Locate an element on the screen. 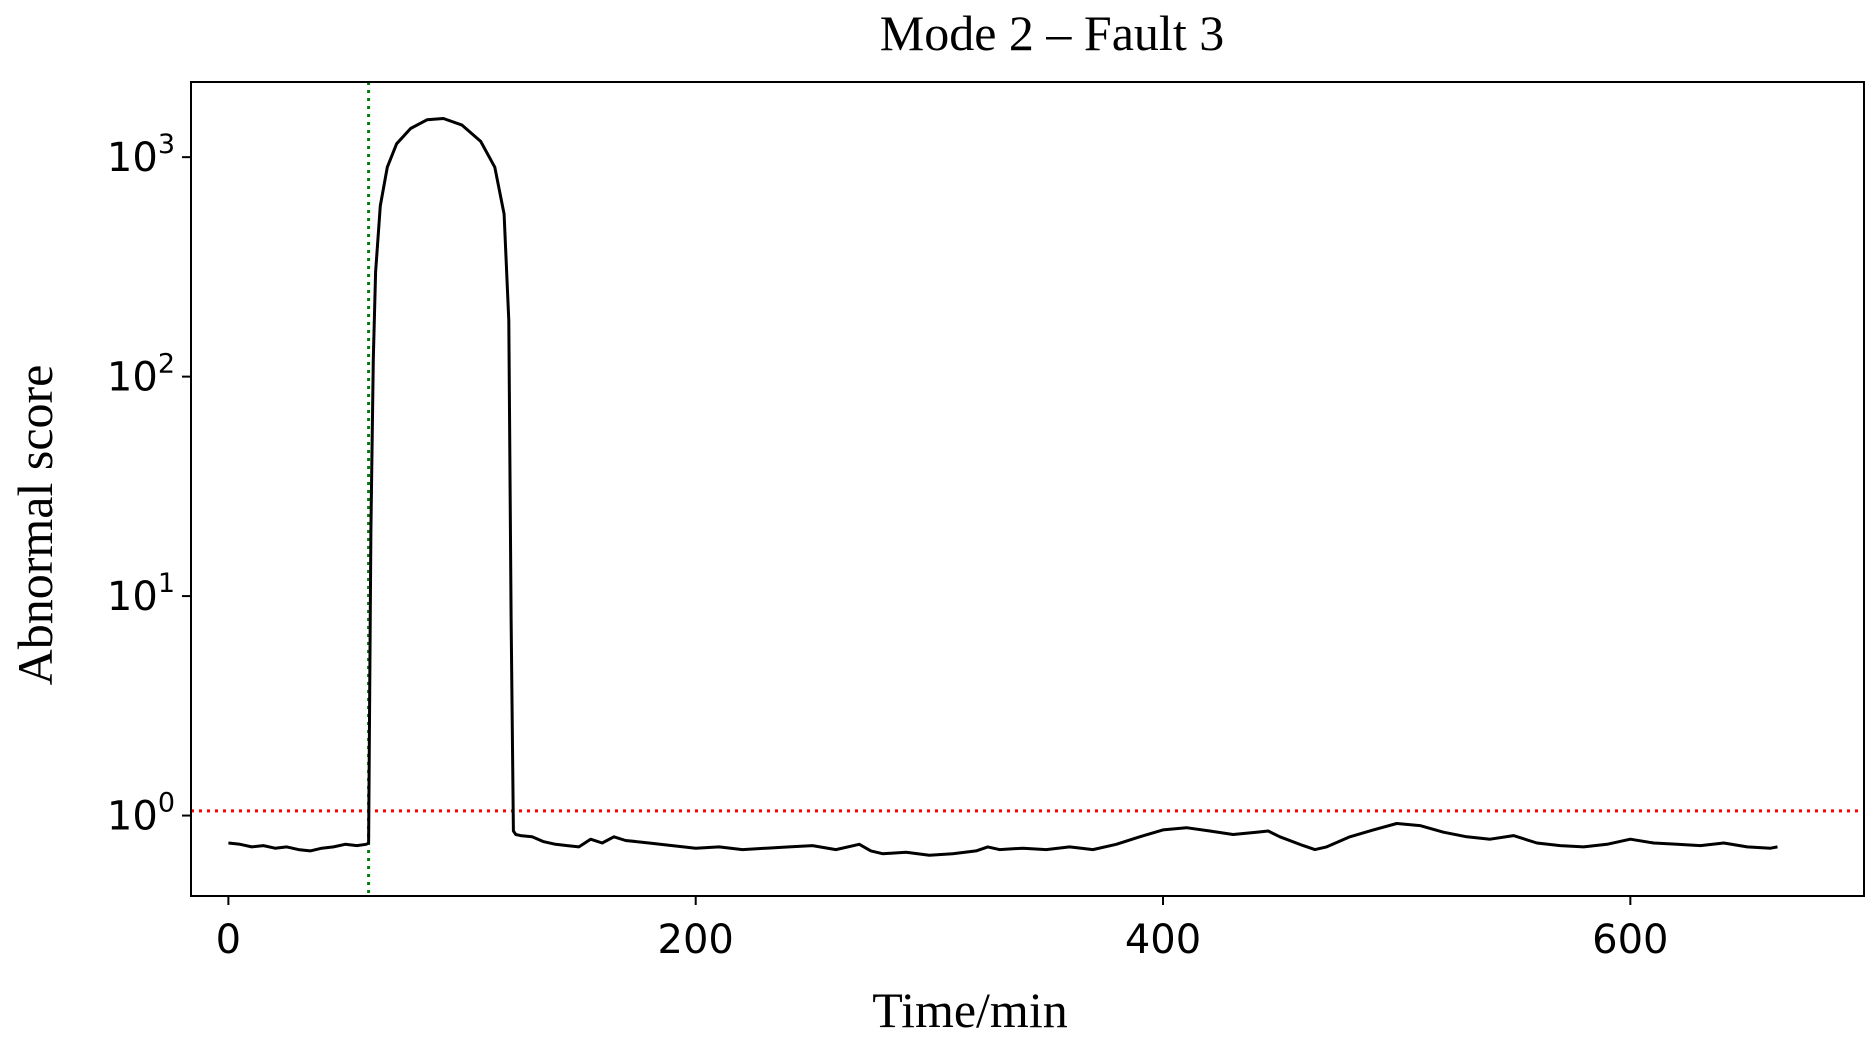  y-tick-label: 10¹ is located at coordinates (141, 594).